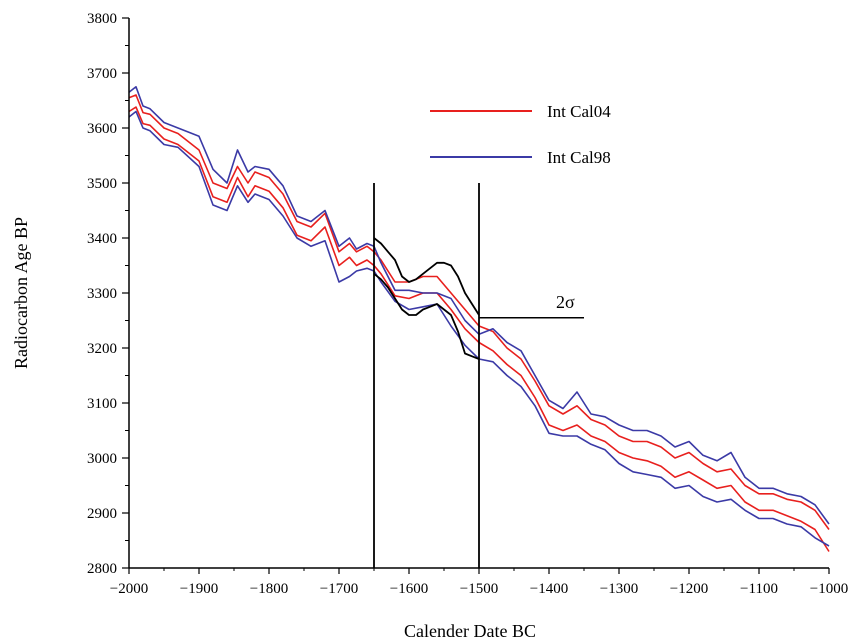  Describe the element at coordinates (102, 569) in the screenshot. I see `y-tick-label: 2800` at that location.